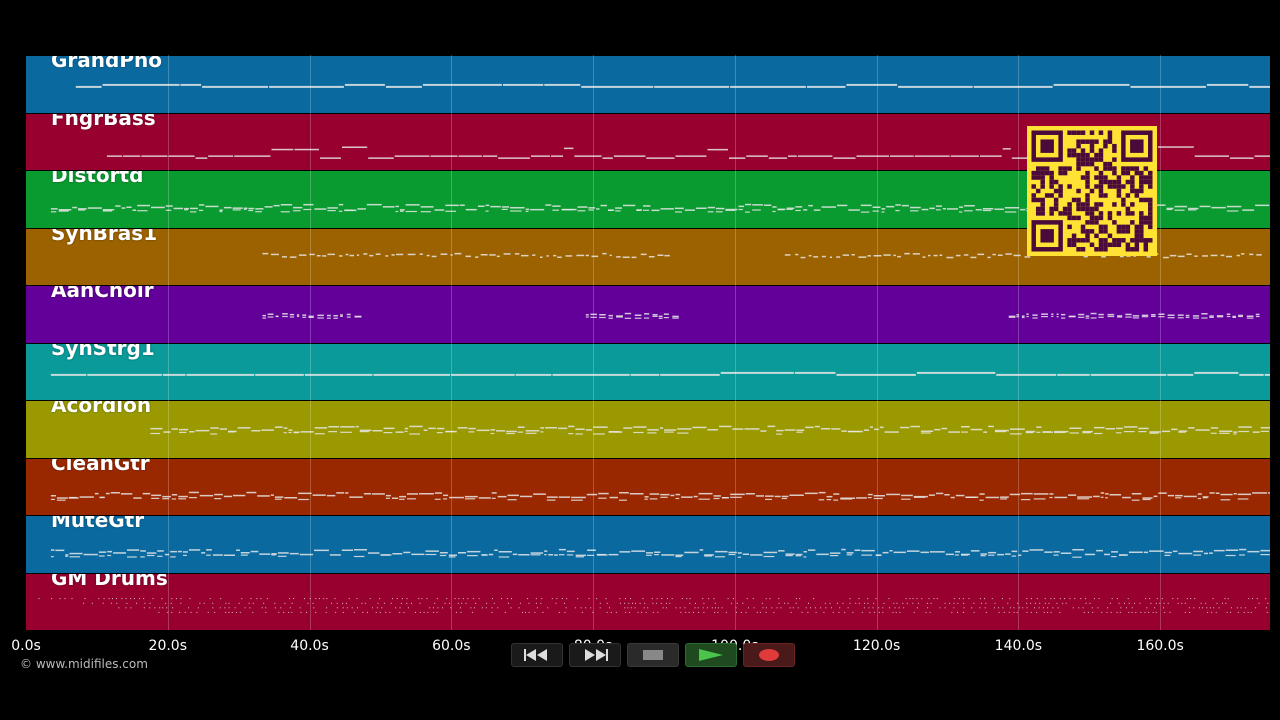 The height and width of the screenshot is (720, 1280). I want to click on track-label: GM Drums, so click(109, 581).